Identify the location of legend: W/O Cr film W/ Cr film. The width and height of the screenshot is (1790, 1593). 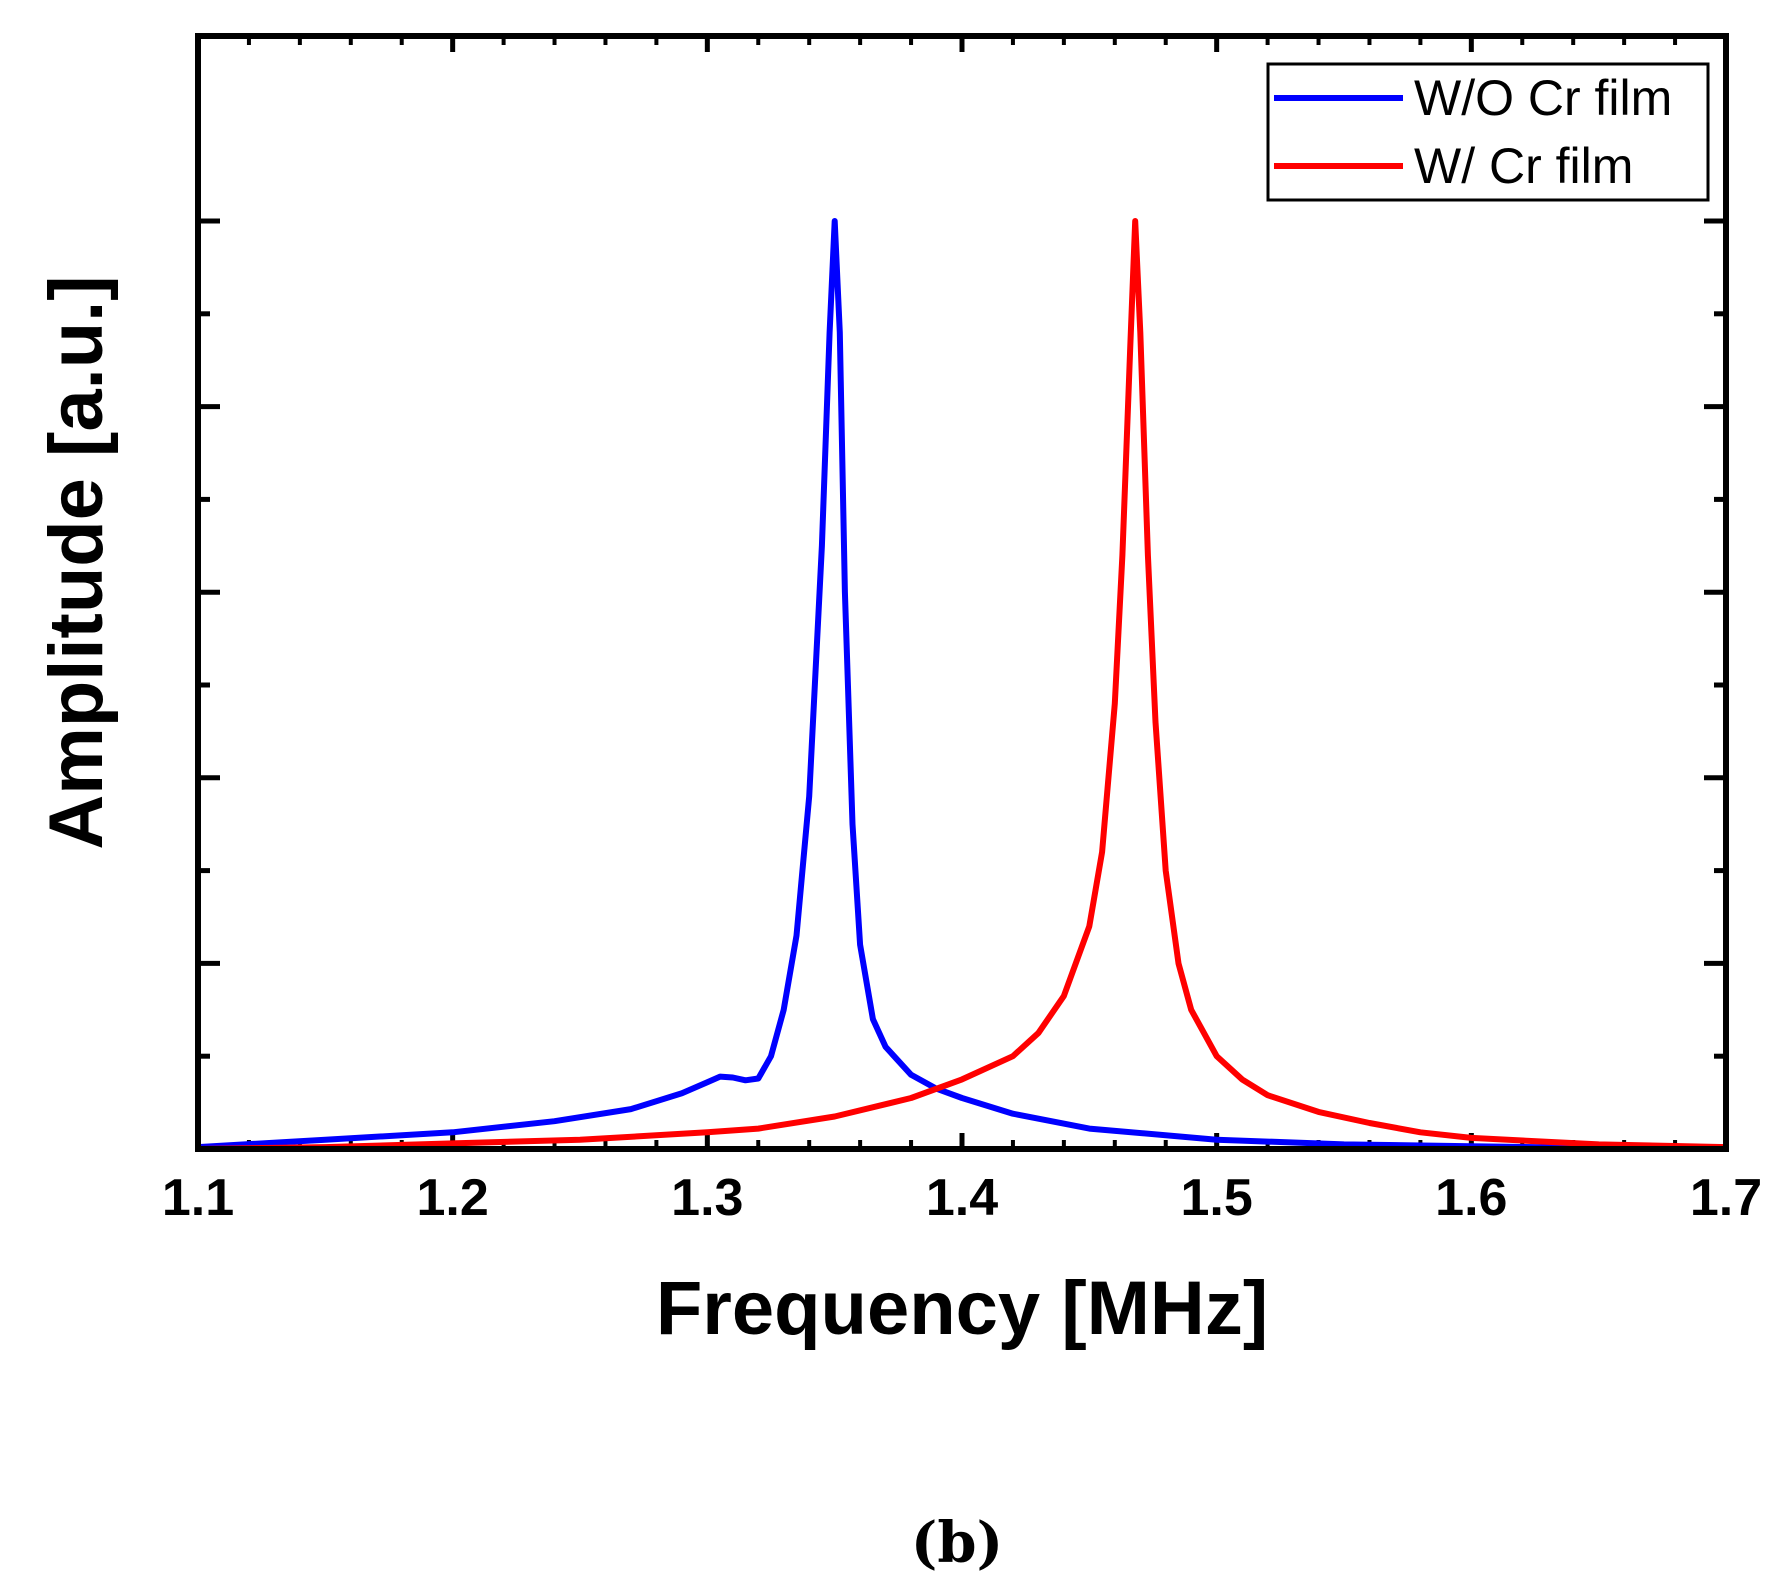
(1488, 132).